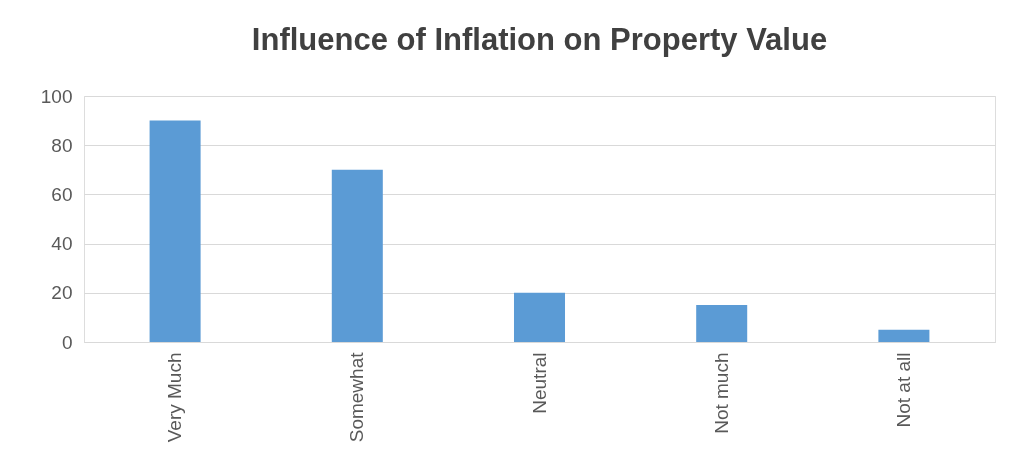 The height and width of the screenshot is (457, 1010). Describe the element at coordinates (539, 39) in the screenshot. I see `chart-title: Influence of Inflation on Property Value` at that location.